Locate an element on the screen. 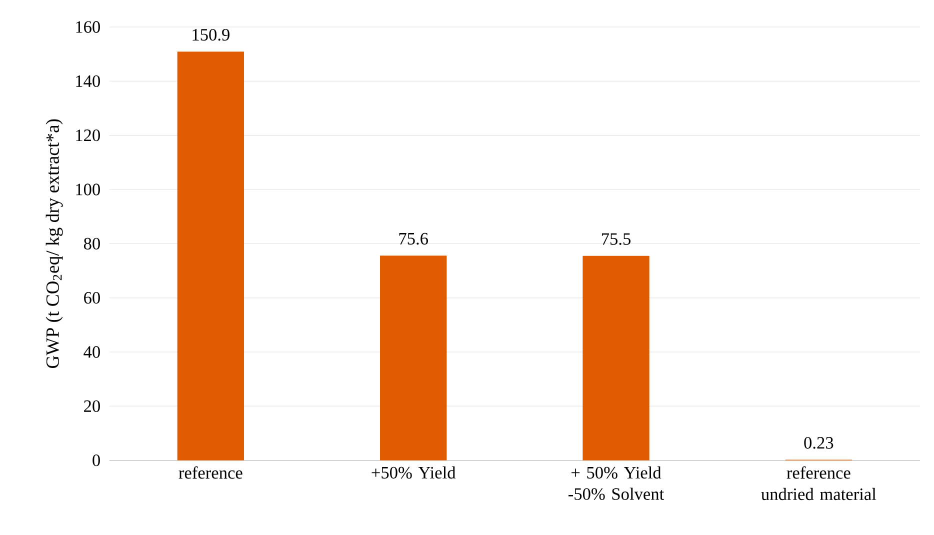  data-label: 75.6 is located at coordinates (413, 238).